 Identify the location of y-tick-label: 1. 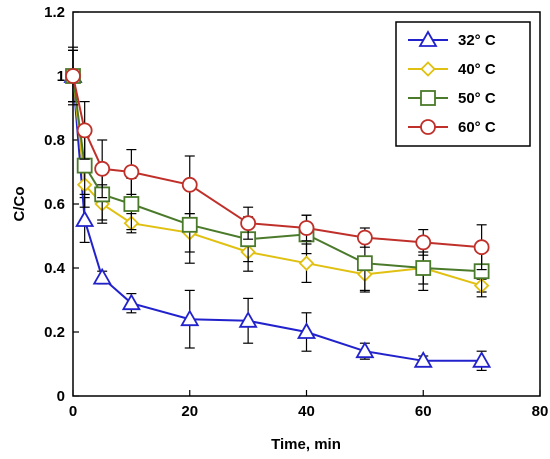
(61, 76).